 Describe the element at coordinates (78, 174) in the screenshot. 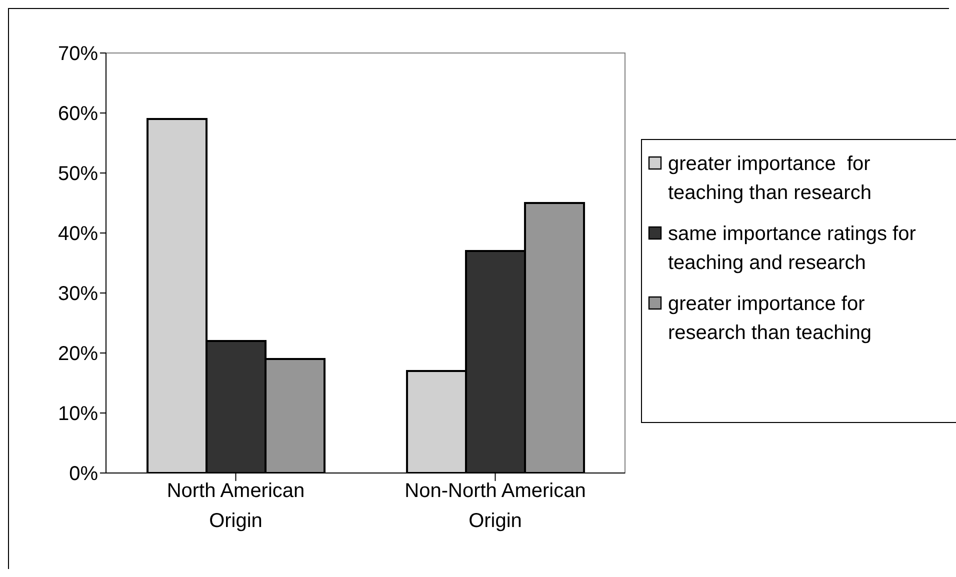

I see `y-tick-label: 50%` at that location.